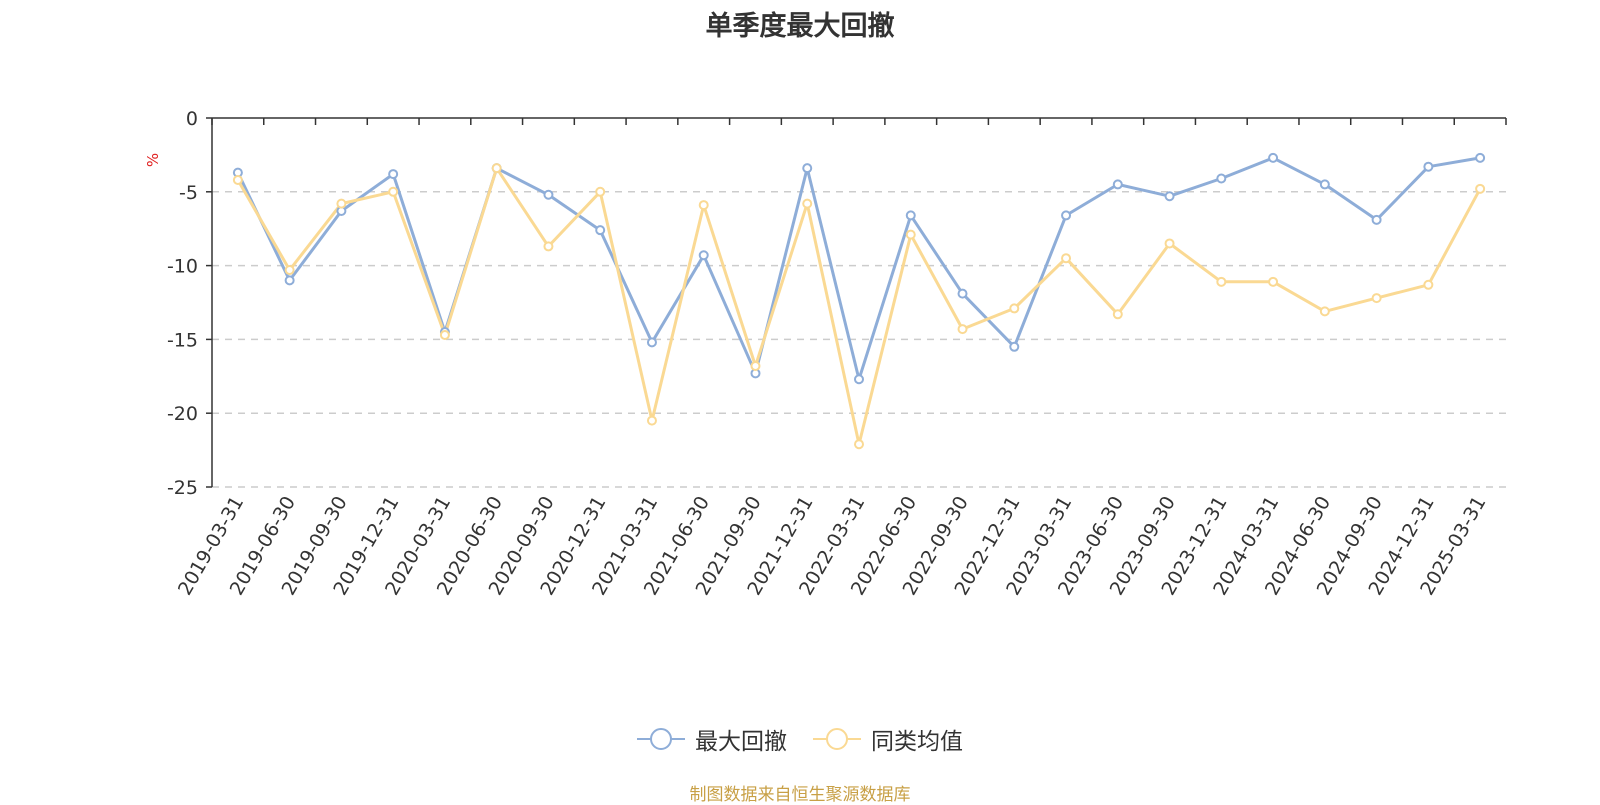 The height and width of the screenshot is (805, 1600). Describe the element at coordinates (182, 414) in the screenshot. I see `y-tick-label: -20` at that location.